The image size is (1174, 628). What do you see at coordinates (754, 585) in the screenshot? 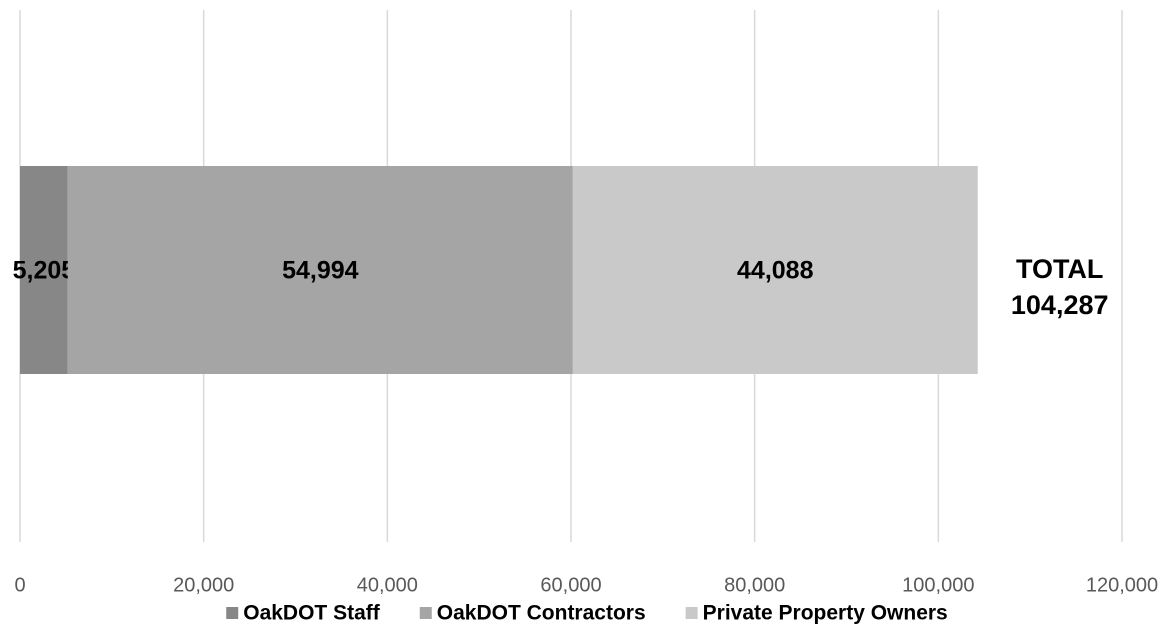
I see `x-tick-label: 80,000` at bounding box center [754, 585].